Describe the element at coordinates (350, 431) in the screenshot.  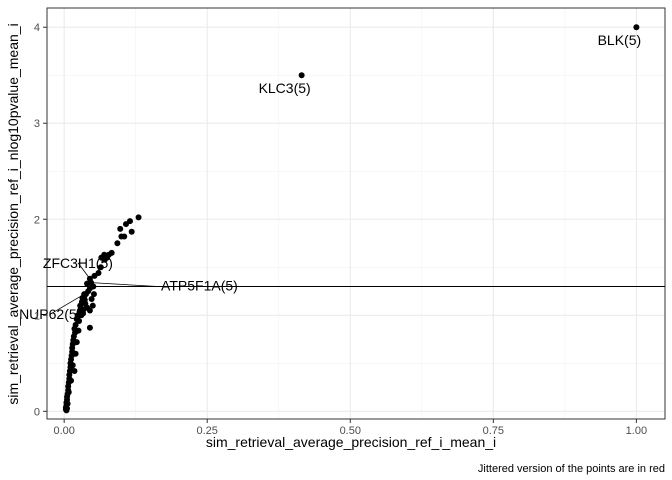
I see `x-tick-label: 0.50` at that location.